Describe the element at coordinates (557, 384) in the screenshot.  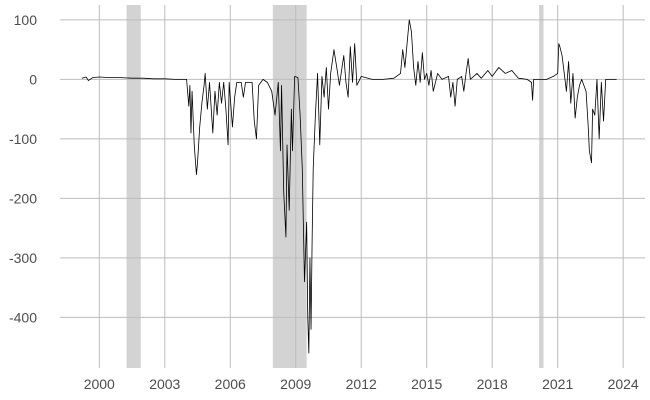
I see `x-tick-label: 2021` at that location.